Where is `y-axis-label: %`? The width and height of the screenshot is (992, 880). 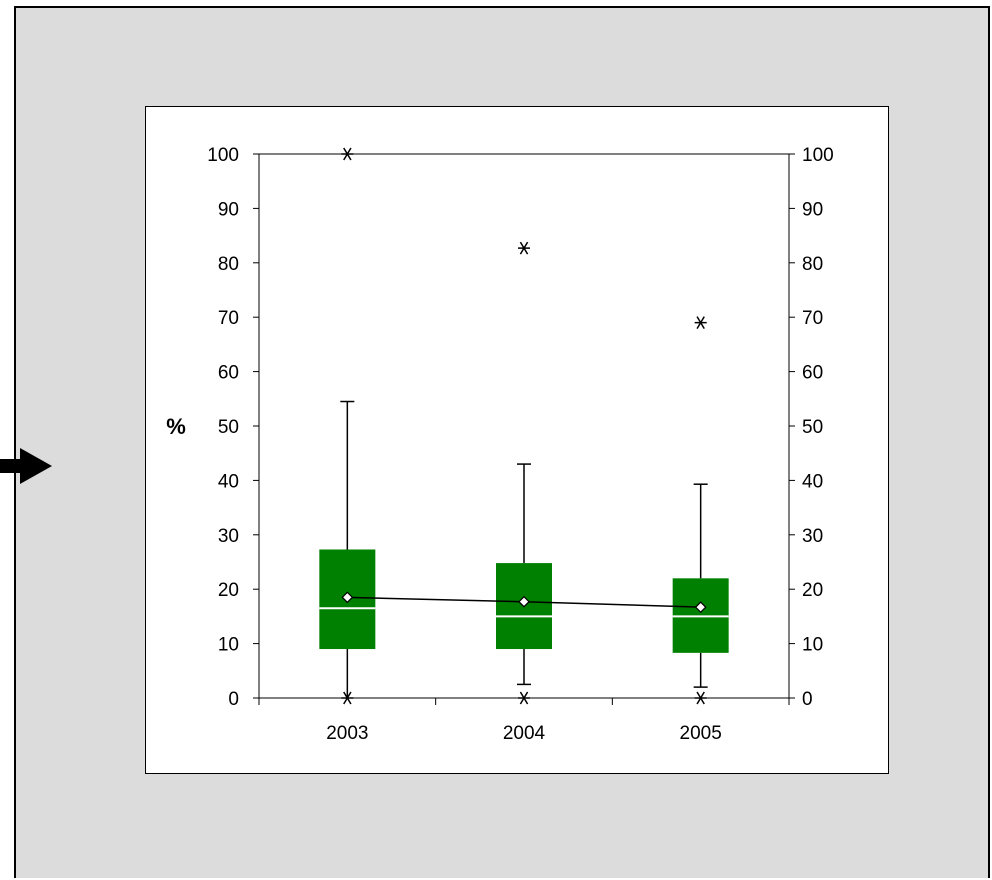
y-axis-label: % is located at coordinates (176, 426).